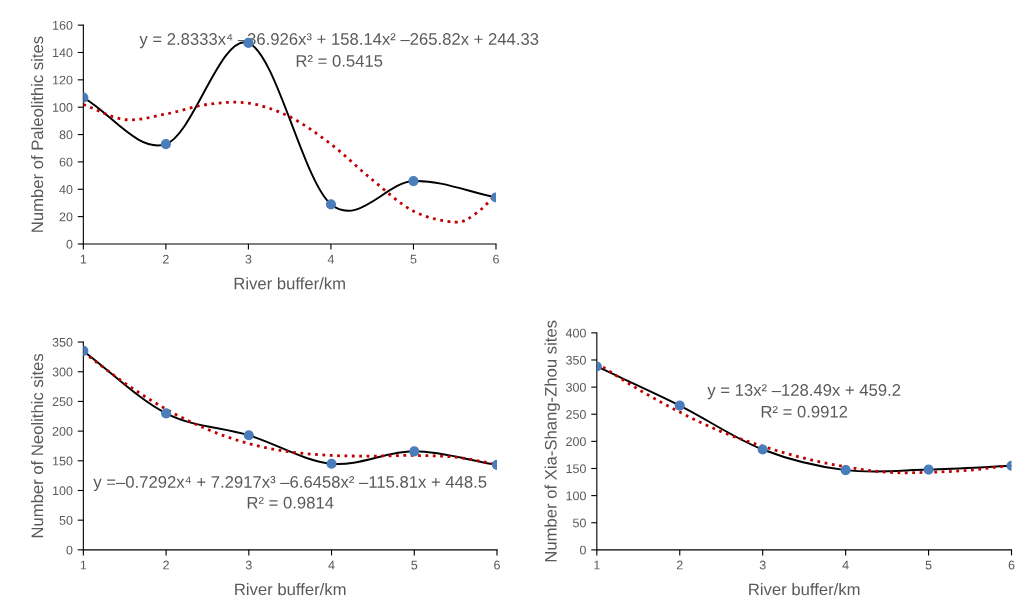 This screenshot has width=1029, height=613. Describe the element at coordinates (290, 502) in the screenshot. I see `annotation: R² = 0.9814` at that location.